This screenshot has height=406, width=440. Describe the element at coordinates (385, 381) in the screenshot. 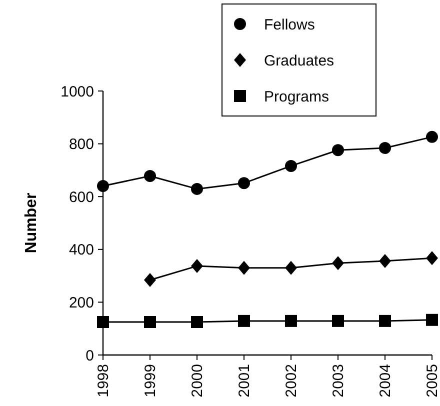

I see `x-tick-label: 2004` at that location.